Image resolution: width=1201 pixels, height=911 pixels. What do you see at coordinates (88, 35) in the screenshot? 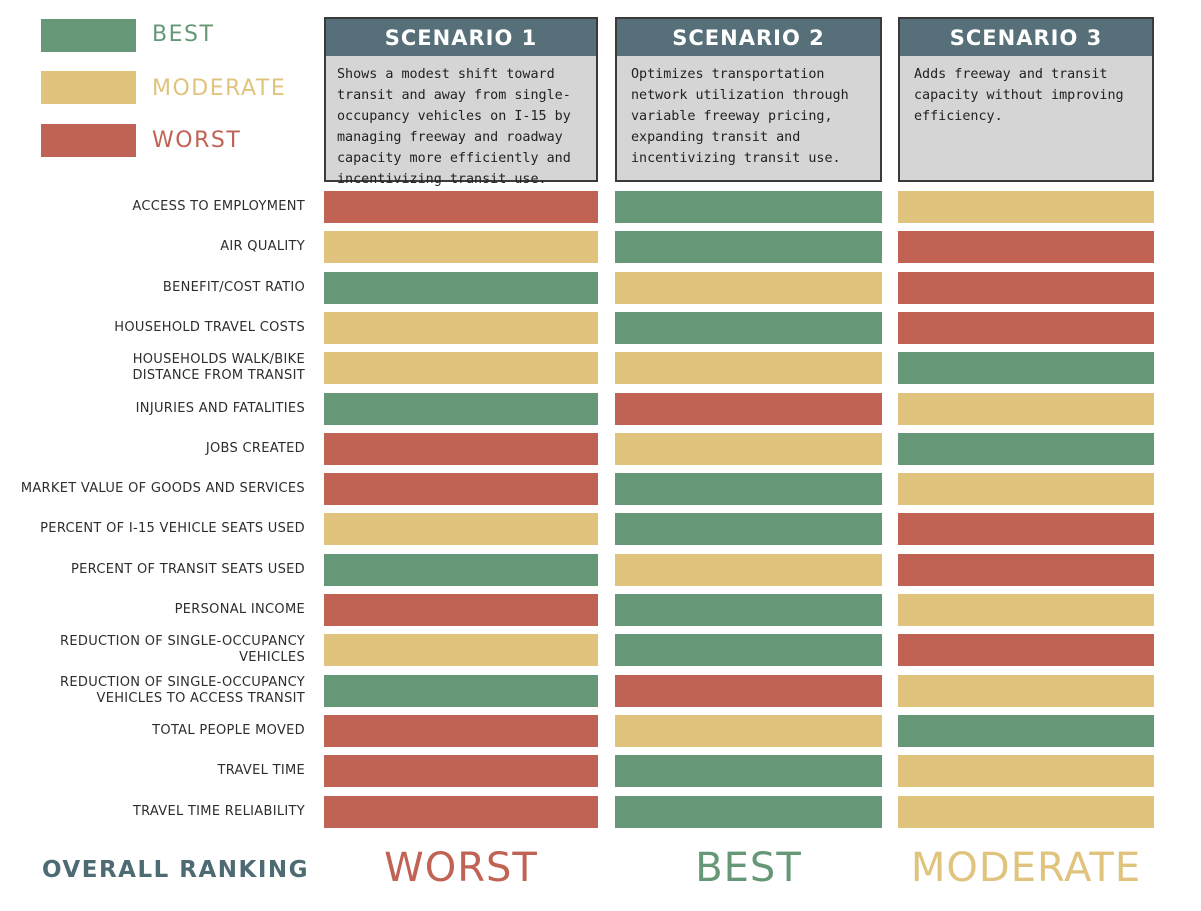
I see `legend-swatch-best` at bounding box center [88, 35].